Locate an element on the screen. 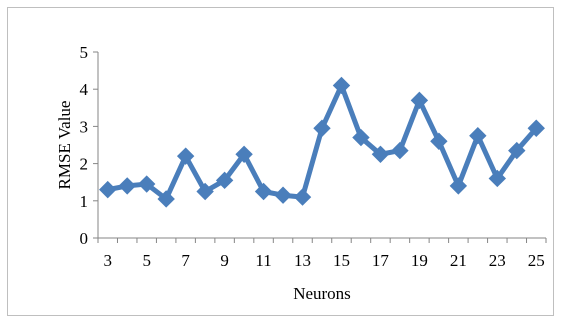 This screenshot has height=323, width=563. x-tick-label: 13 is located at coordinates (302, 260).